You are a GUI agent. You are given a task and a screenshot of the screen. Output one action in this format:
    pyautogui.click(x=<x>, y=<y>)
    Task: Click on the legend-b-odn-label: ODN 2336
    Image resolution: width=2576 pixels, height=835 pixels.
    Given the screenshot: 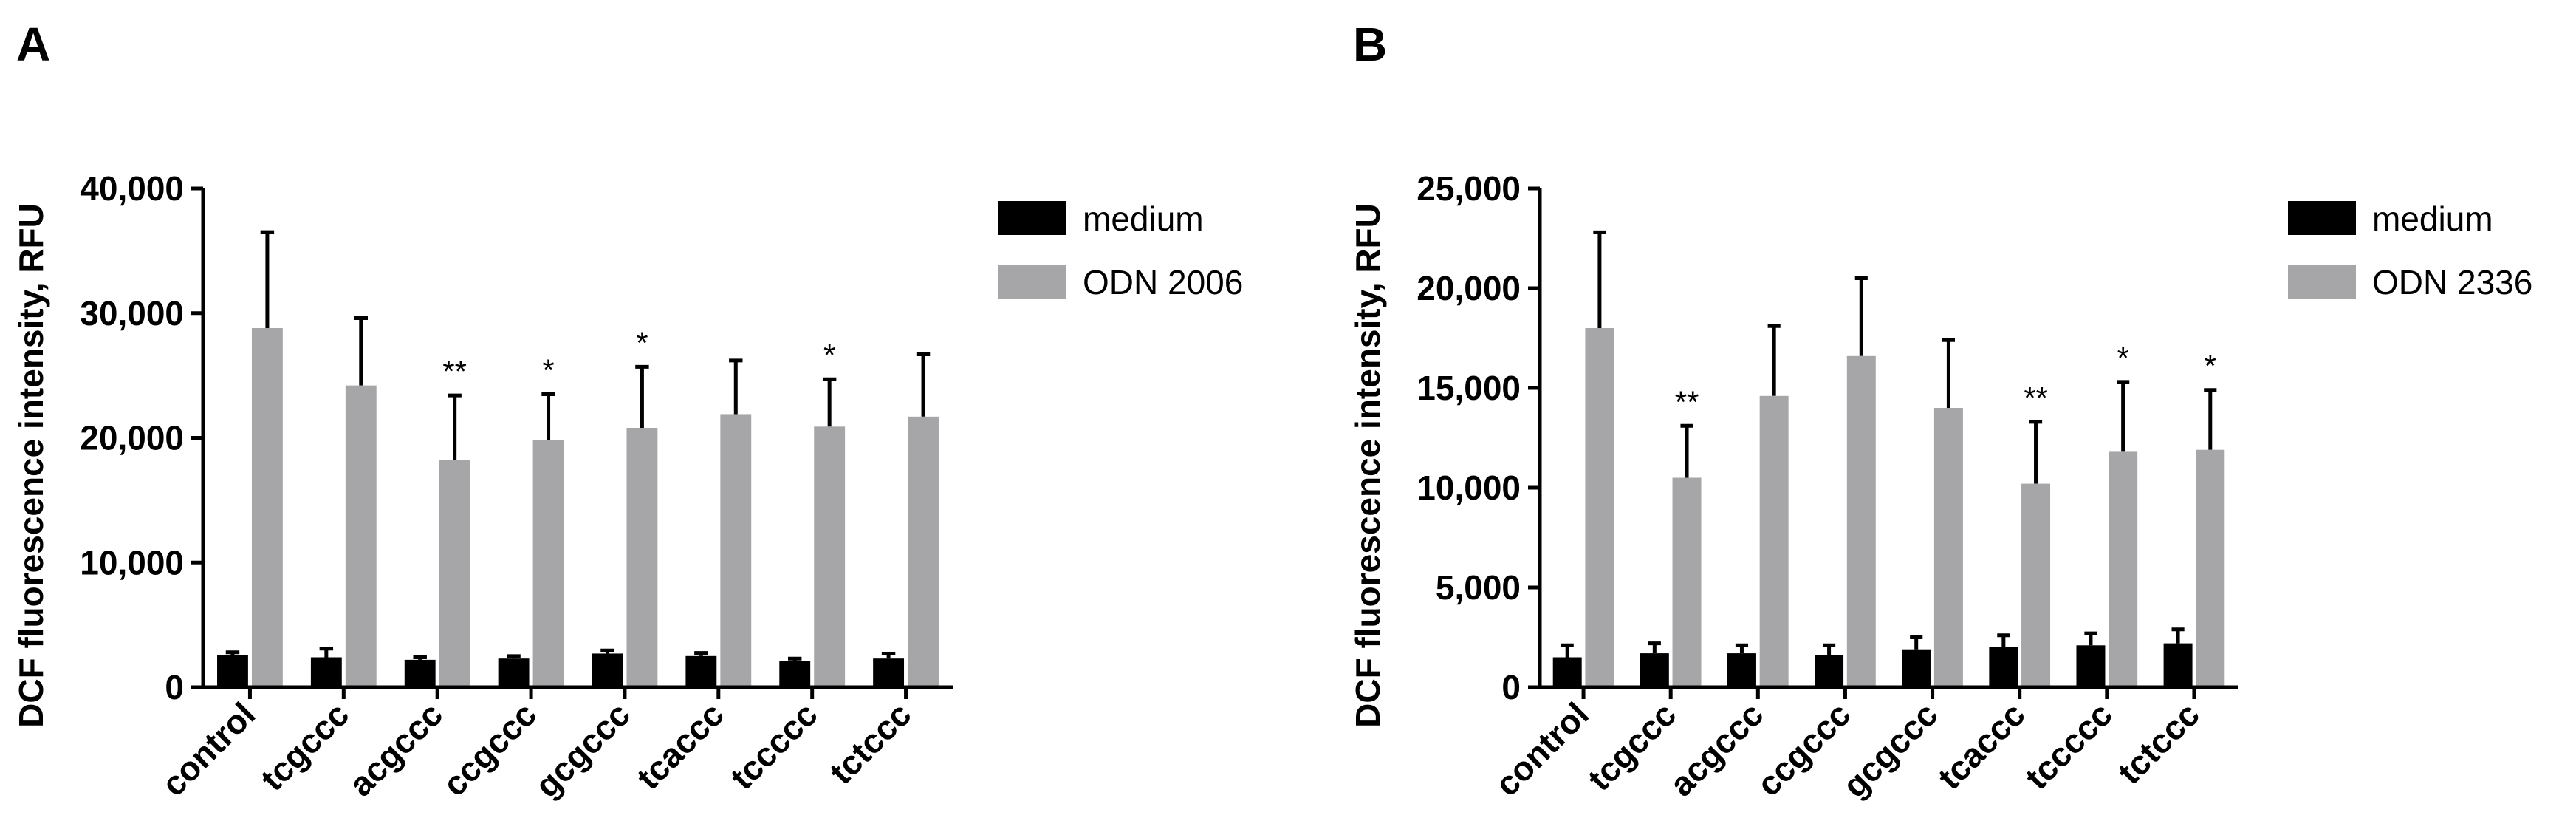 What is the action you would take?
    pyautogui.click(x=2452, y=282)
    